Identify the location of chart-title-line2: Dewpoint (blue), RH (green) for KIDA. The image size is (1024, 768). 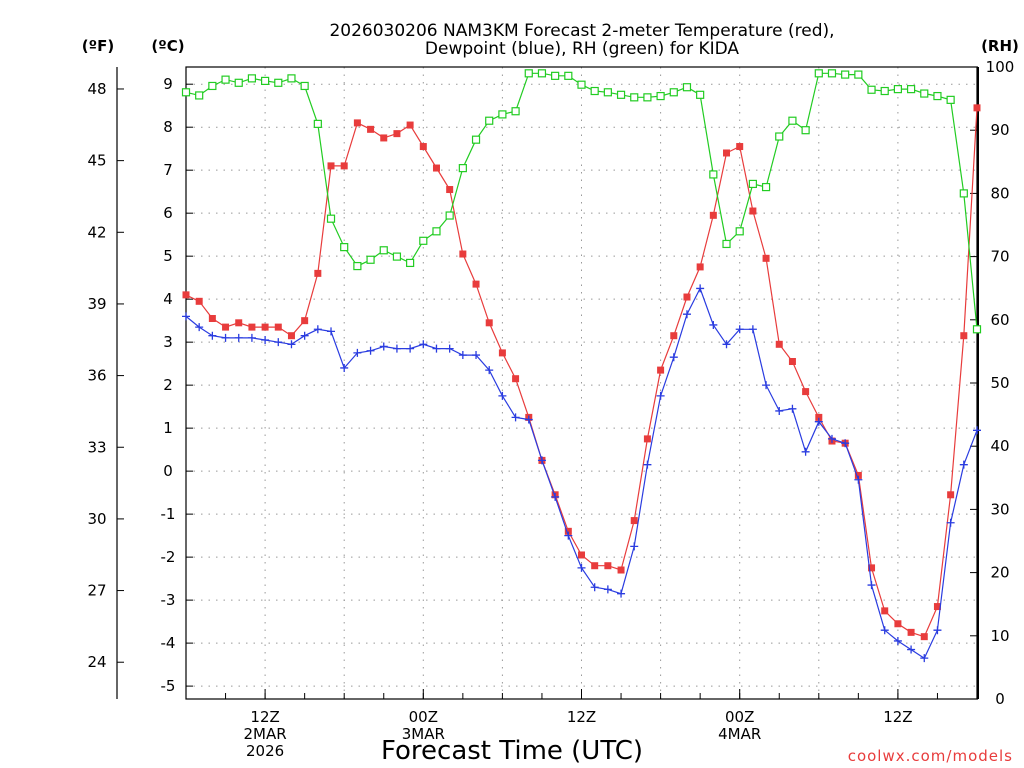
(582, 49).